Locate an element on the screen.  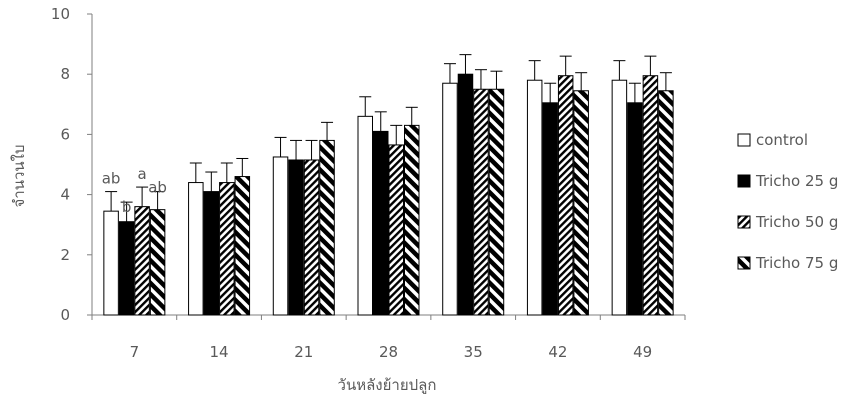
y-axis-title: จำนวนใบ is located at coordinates (19, 176).